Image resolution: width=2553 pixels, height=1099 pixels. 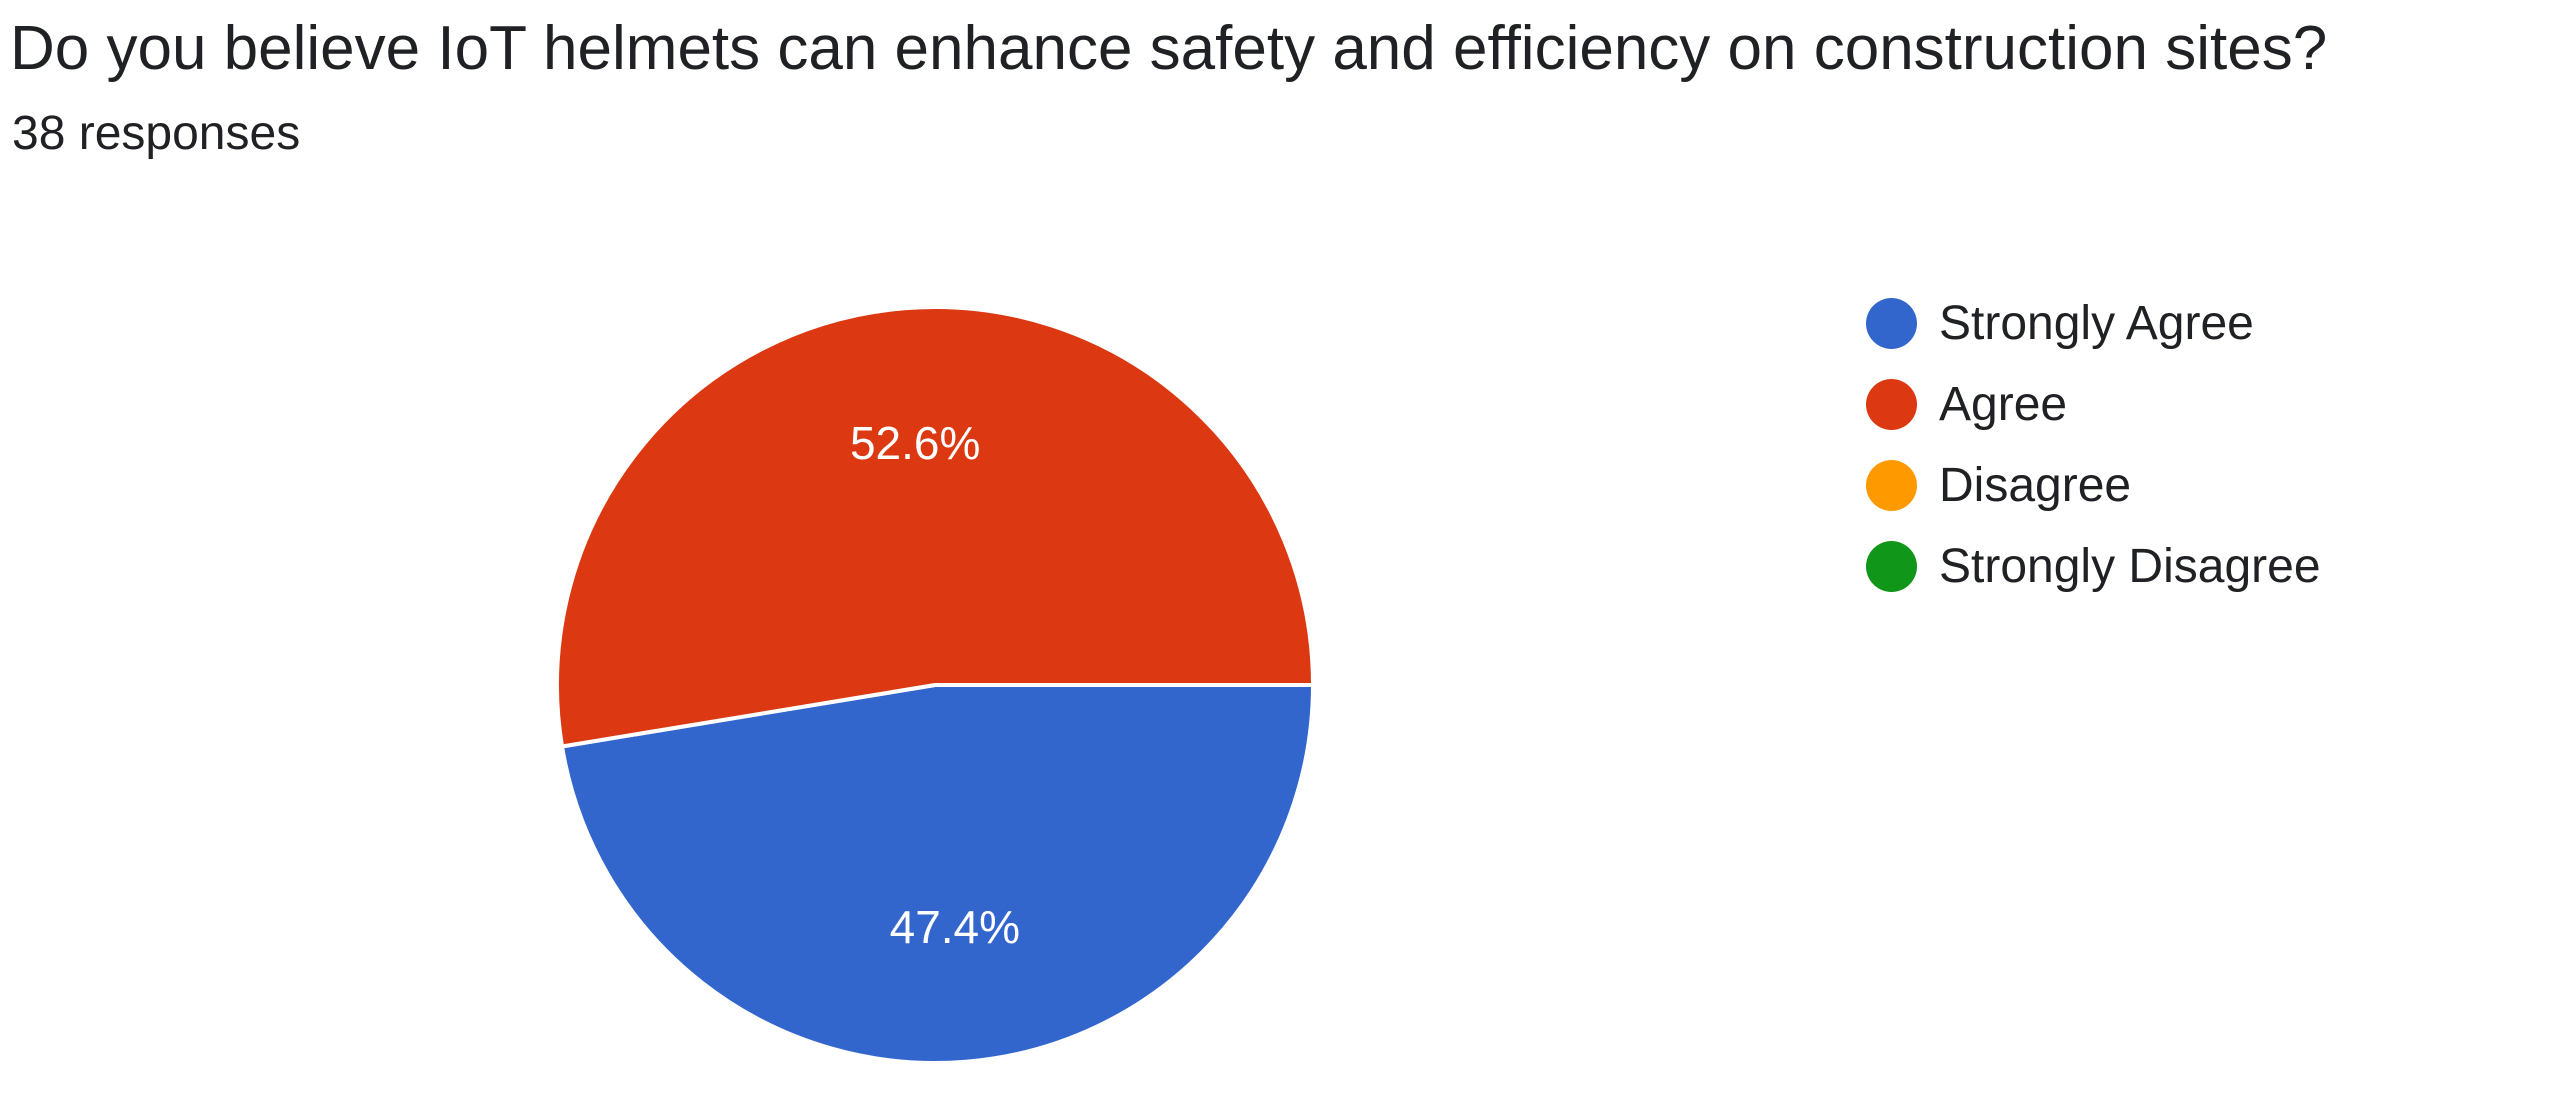 I want to click on legend-swatch-agree, so click(x=1891, y=404).